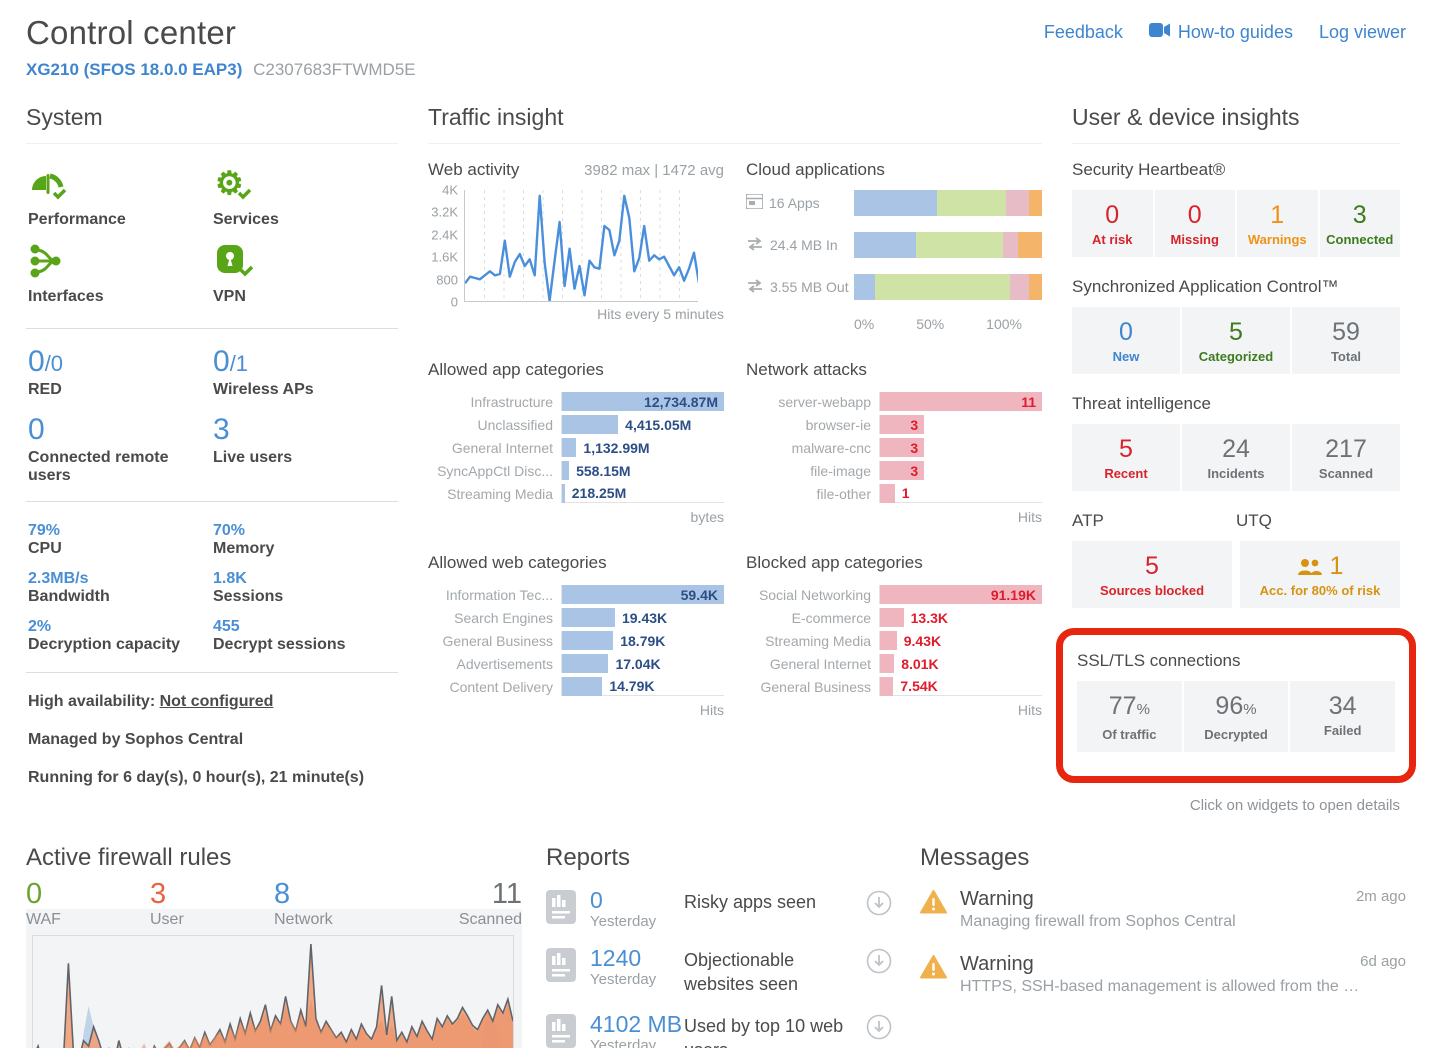  Describe the element at coordinates (497, 640) in the screenshot. I see `bar-row-label: General Business` at that location.